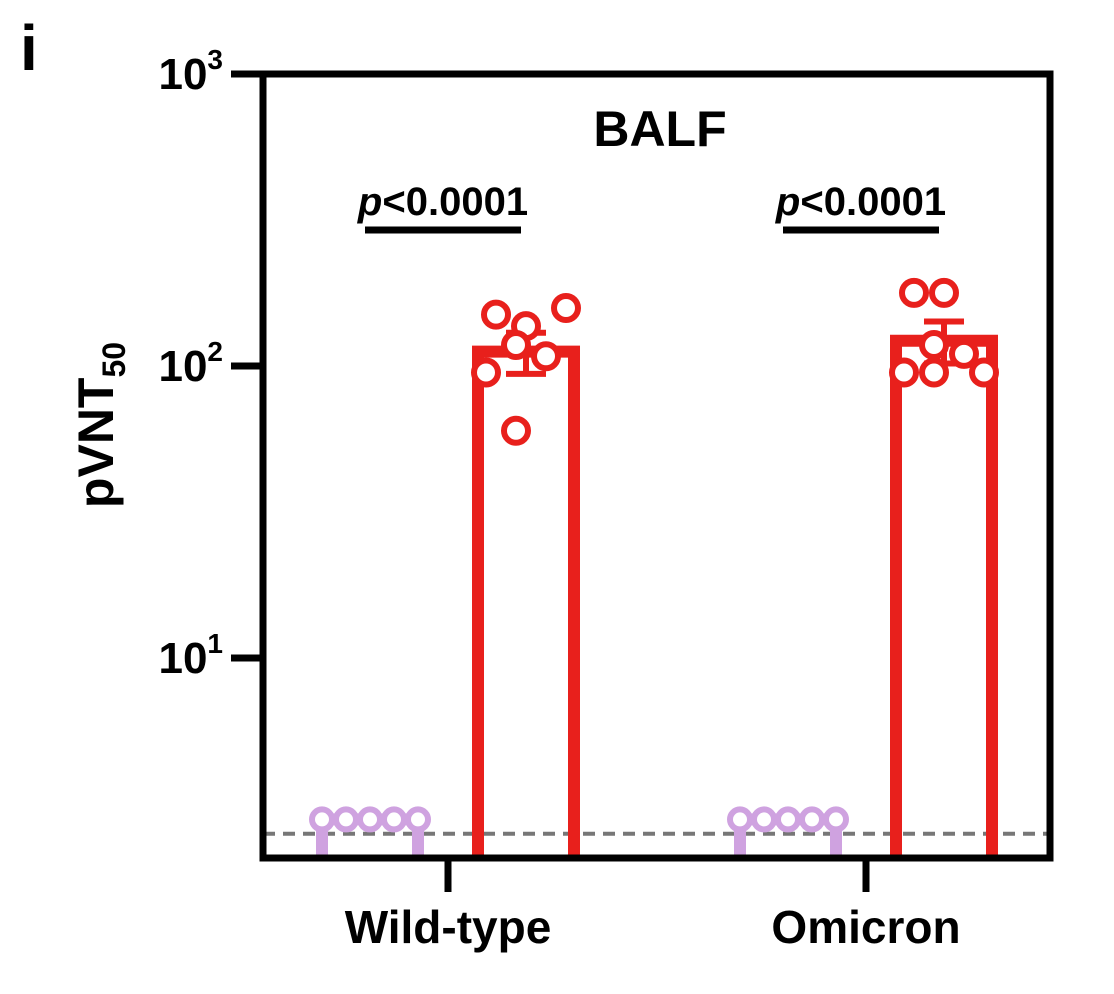  I want to click on panel-label: i, so click(29, 48).